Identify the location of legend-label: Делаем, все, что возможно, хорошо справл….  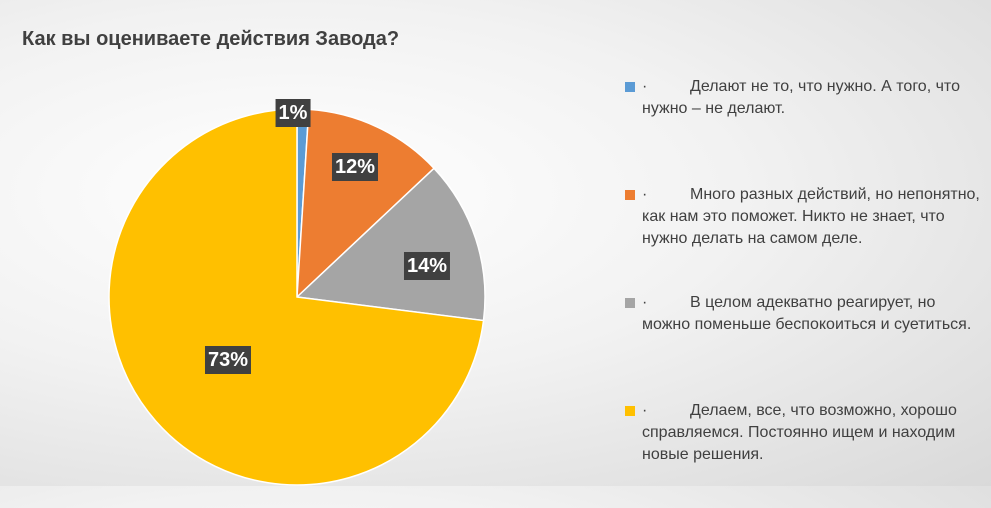
(799, 432).